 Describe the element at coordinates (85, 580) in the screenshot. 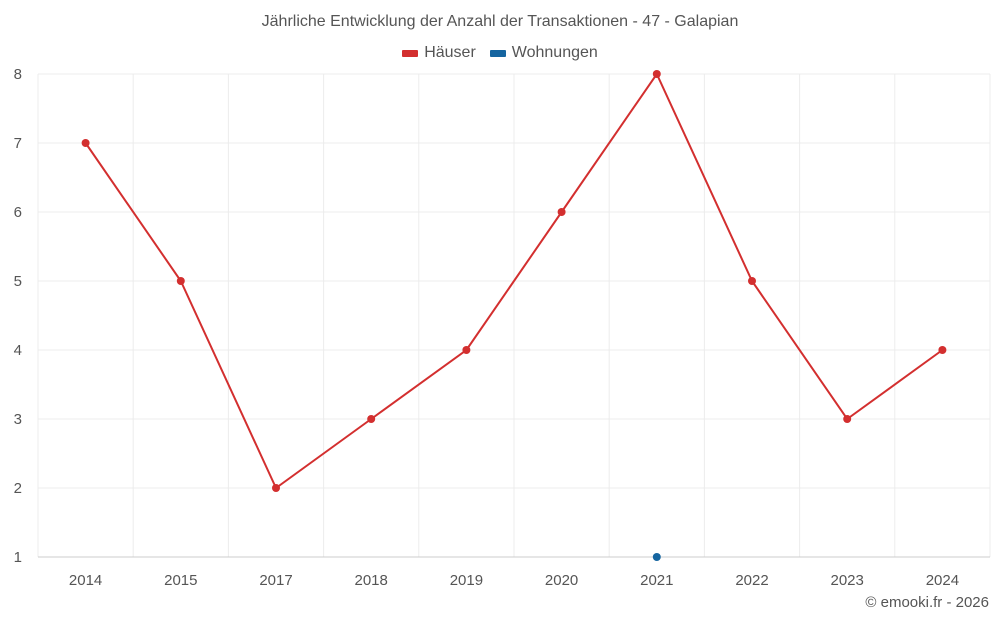

I see `x-tick-label: 2014` at that location.